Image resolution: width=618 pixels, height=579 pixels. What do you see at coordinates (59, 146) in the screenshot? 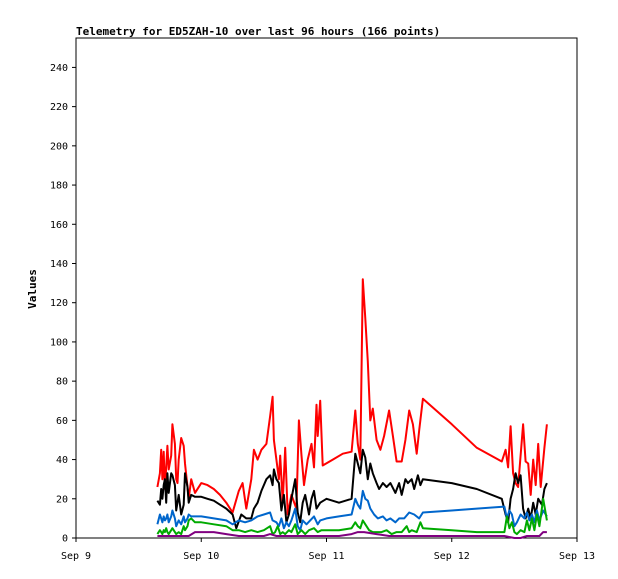
I see `y-tick-label: 200` at bounding box center [59, 146].